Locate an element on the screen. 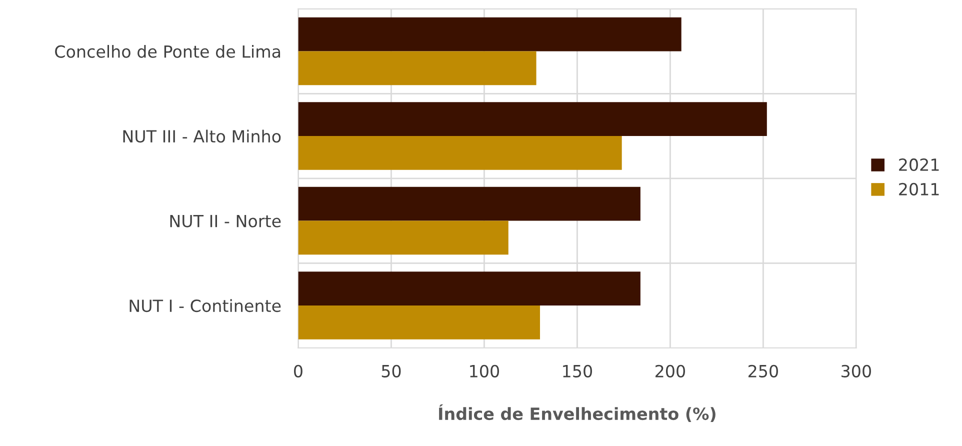  x-tick-label: 200 is located at coordinates (670, 371).